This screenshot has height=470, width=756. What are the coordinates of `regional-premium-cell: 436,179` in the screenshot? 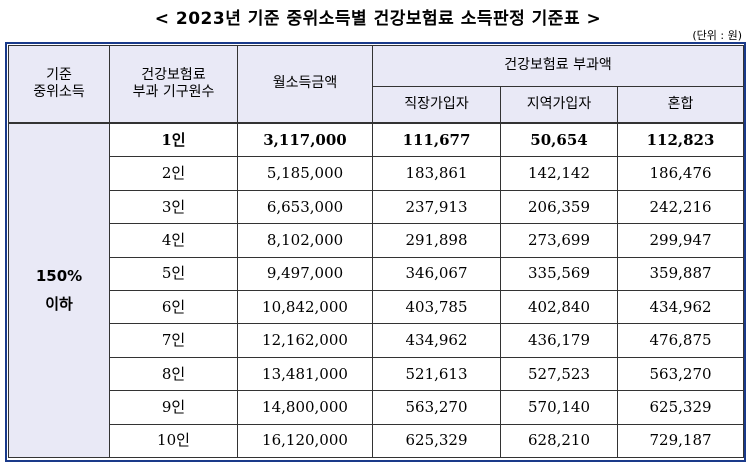 It's located at (559, 340).